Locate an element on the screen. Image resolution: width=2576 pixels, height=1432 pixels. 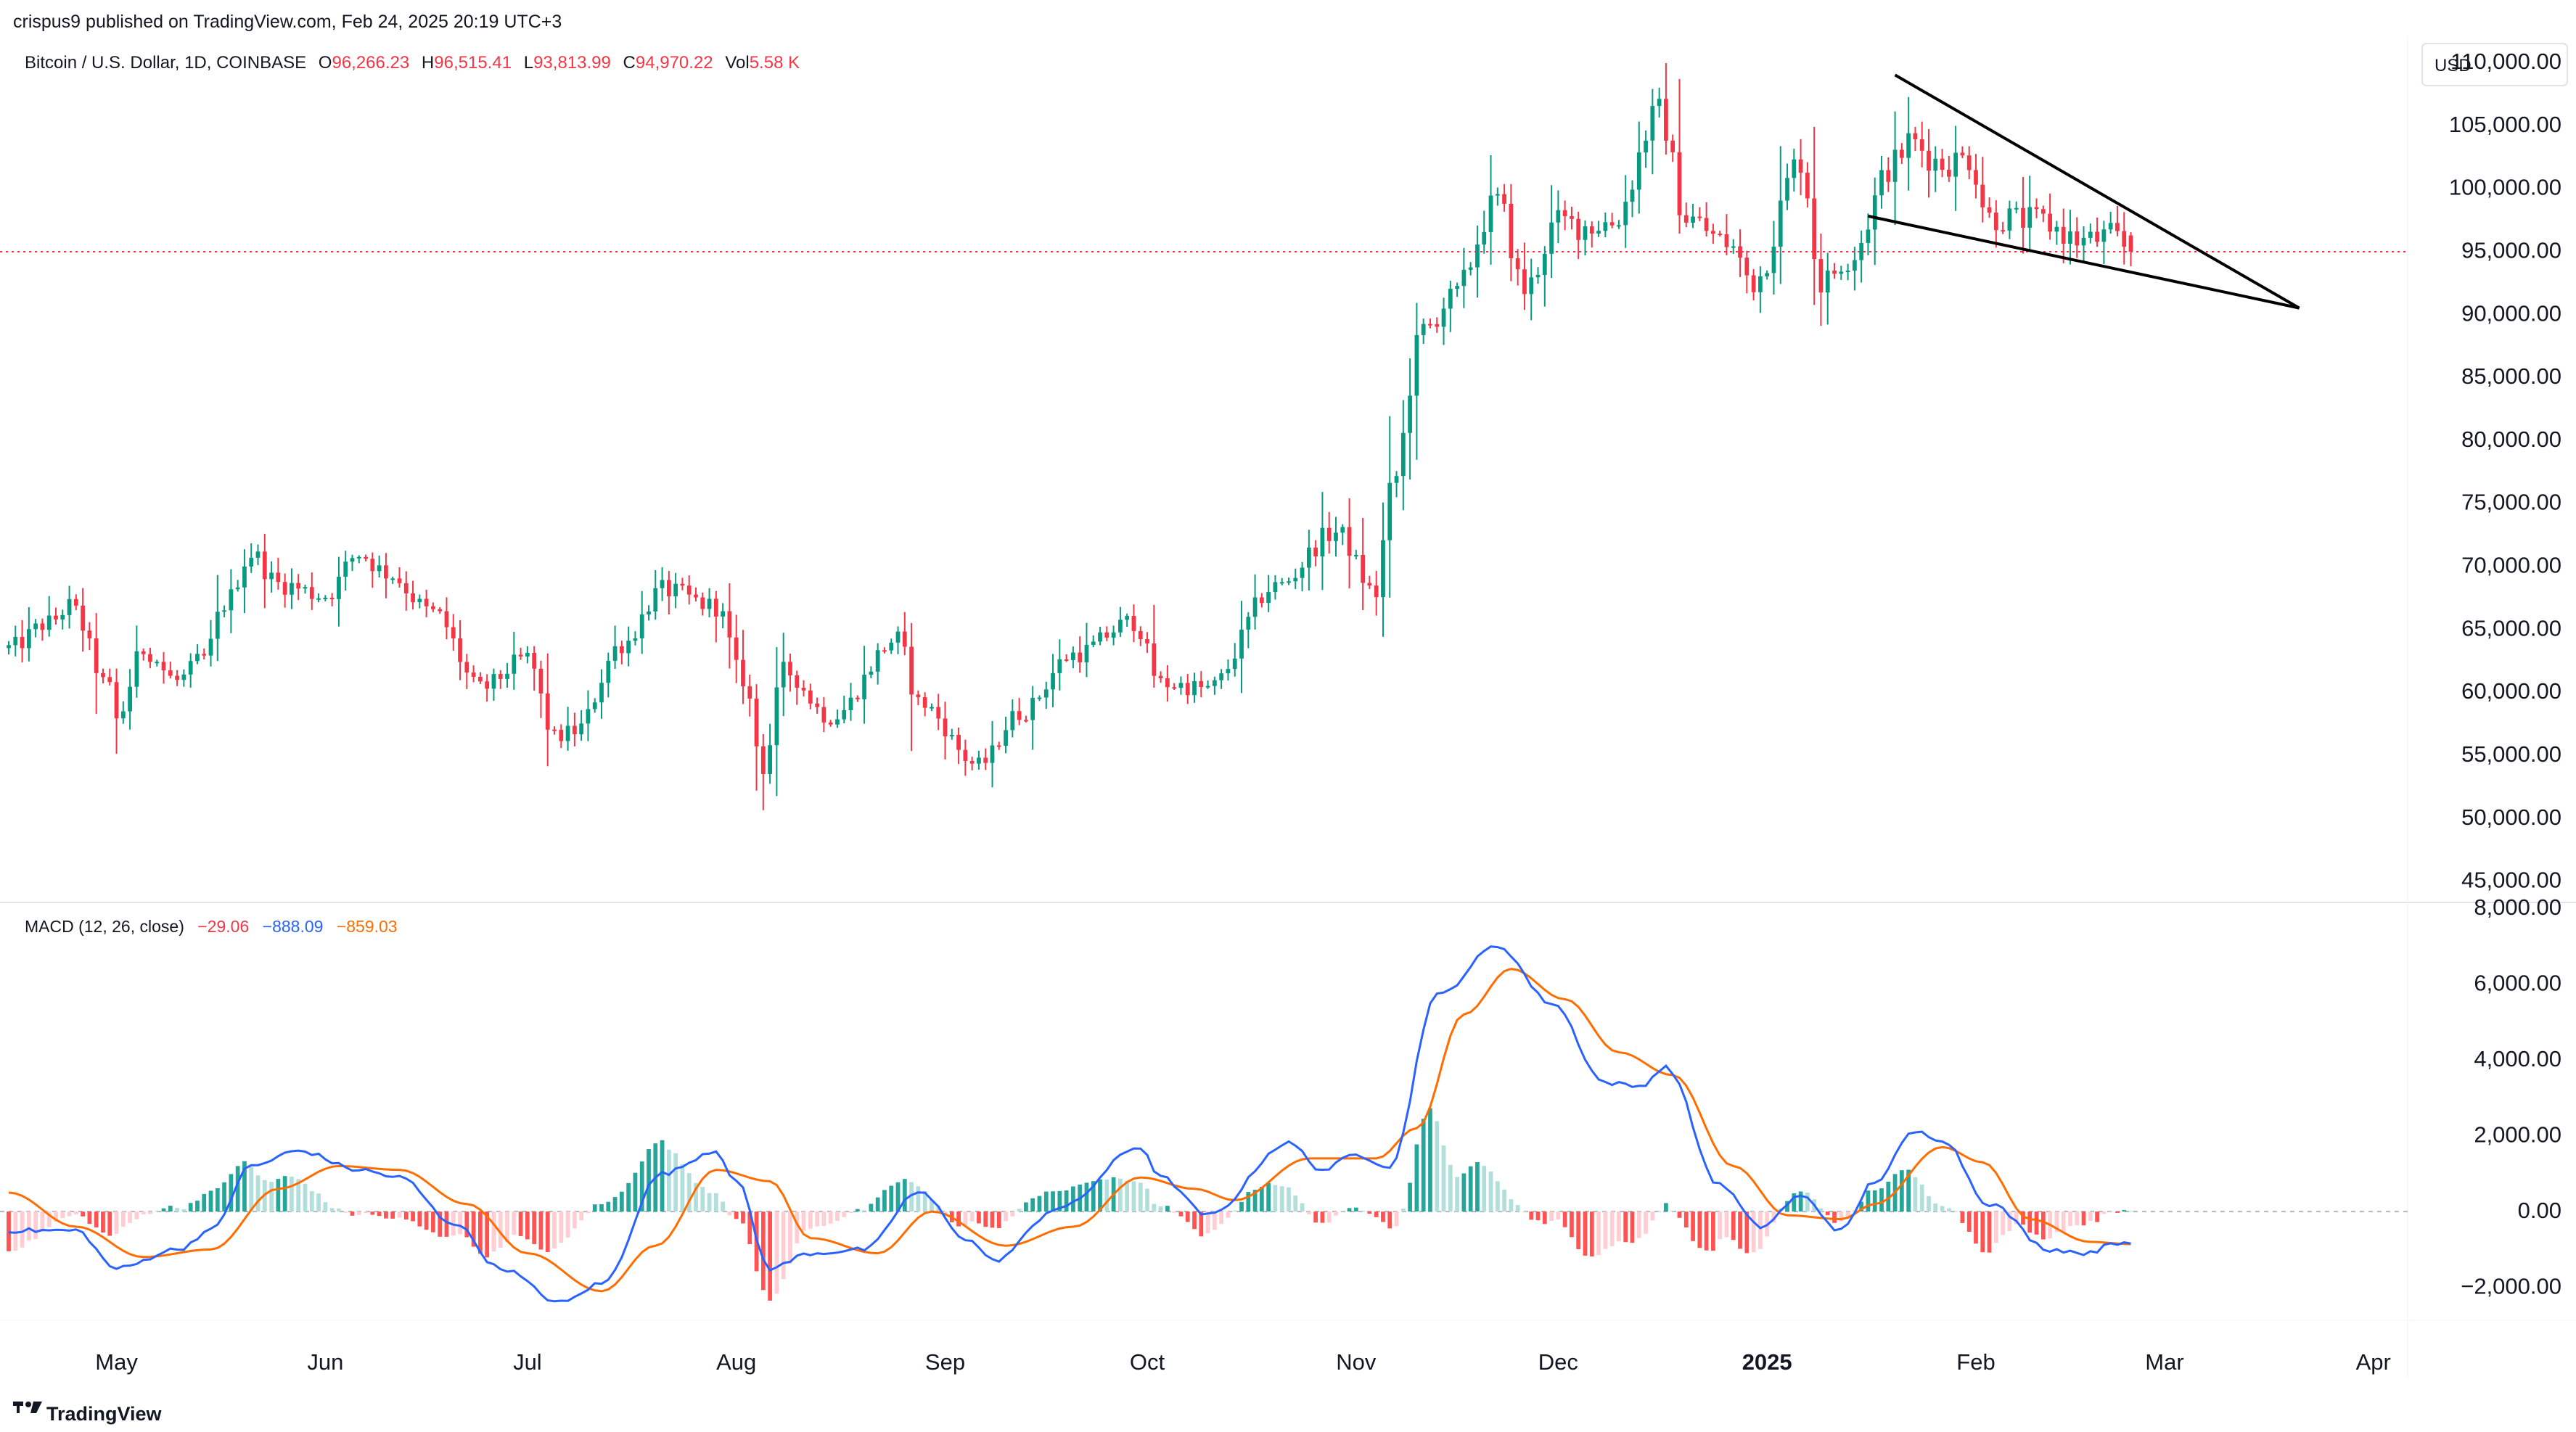
currency-button: USD is located at coordinates (2494, 64).